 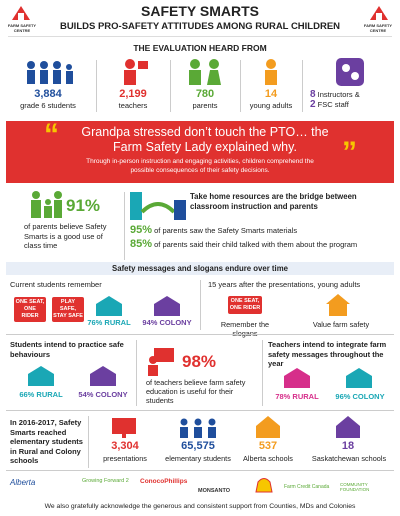 I want to click on stat-label: teachers, so click(x=133, y=105).